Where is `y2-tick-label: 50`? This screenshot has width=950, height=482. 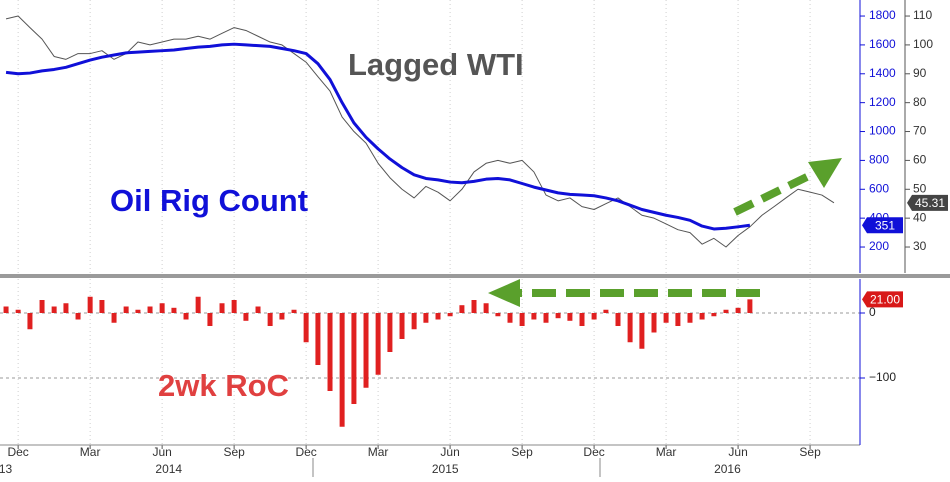
y2-tick-label: 50 is located at coordinates (920, 188).